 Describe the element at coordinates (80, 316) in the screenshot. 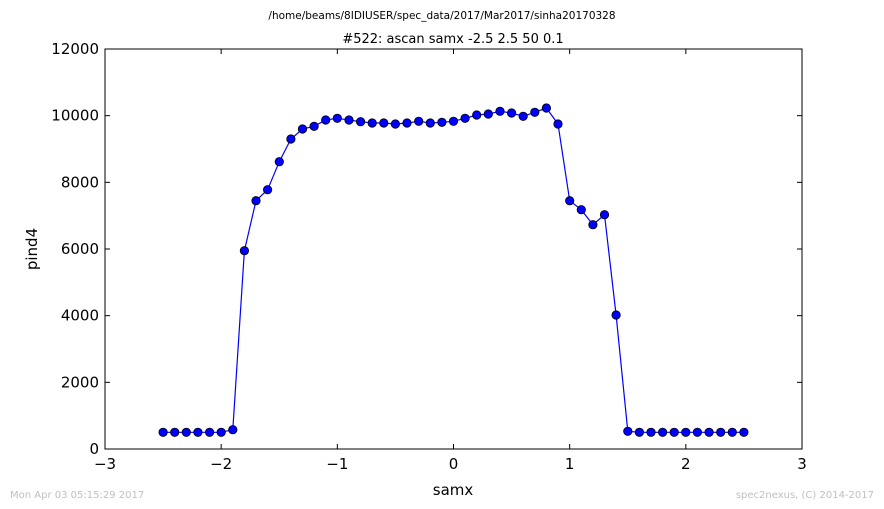

I see `y-tick-label: 4000` at that location.